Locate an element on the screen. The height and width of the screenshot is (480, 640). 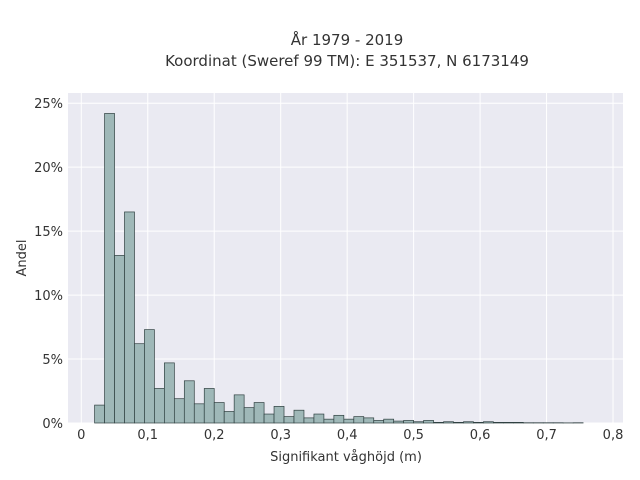
y-tick-label-1: 5% is located at coordinates (52, 360).